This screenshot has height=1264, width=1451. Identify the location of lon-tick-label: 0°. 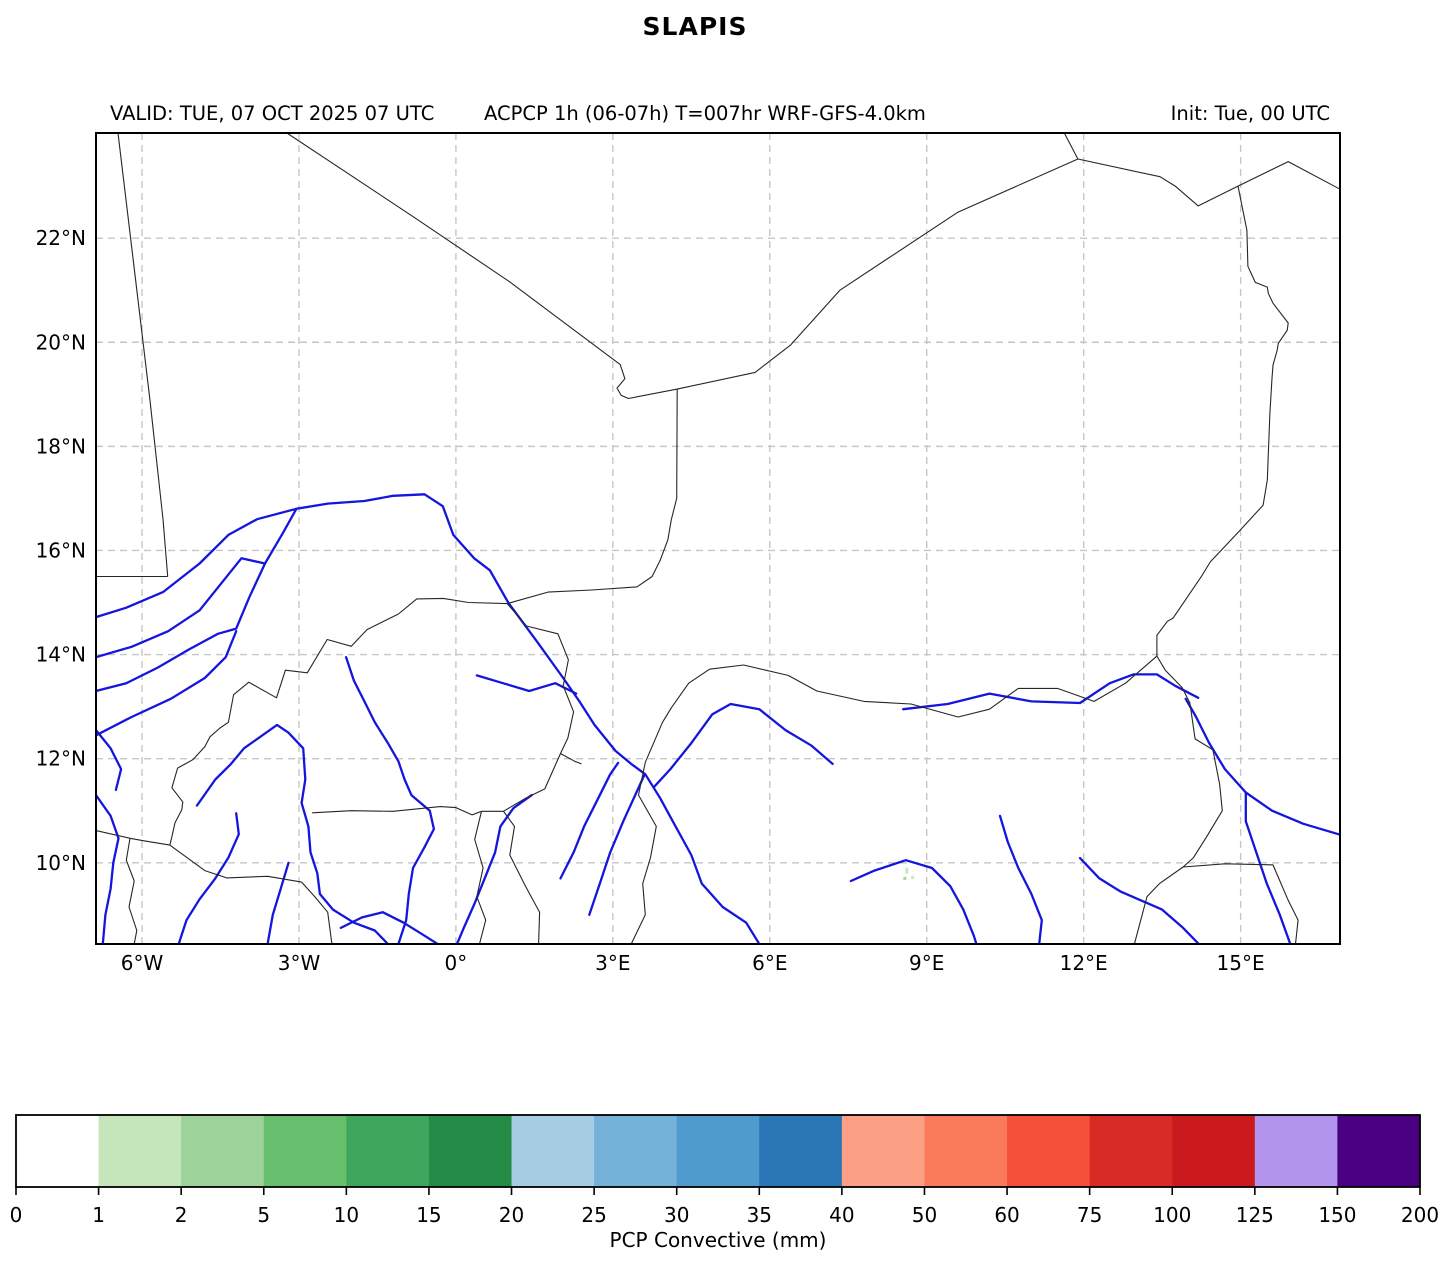
(456, 963).